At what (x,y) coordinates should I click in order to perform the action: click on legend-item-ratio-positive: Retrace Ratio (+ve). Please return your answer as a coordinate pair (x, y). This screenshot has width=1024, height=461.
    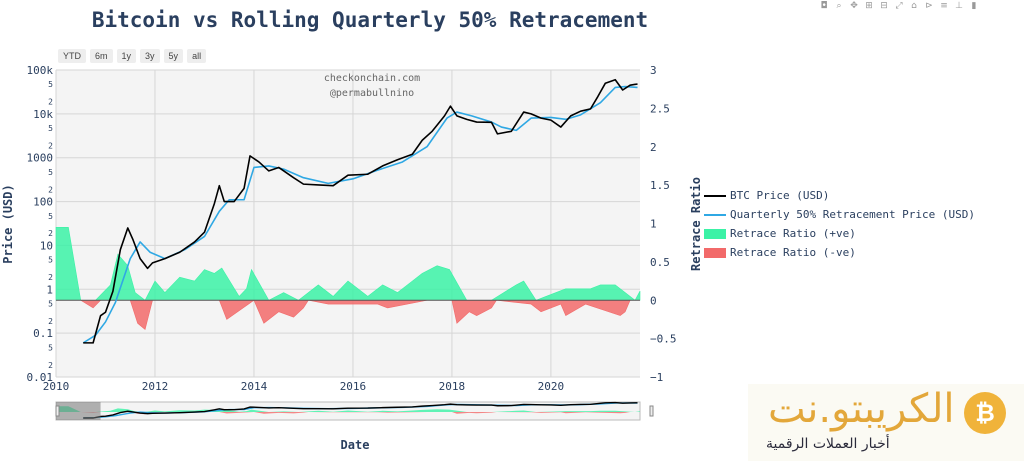
    Looking at the image, I should click on (839, 233).